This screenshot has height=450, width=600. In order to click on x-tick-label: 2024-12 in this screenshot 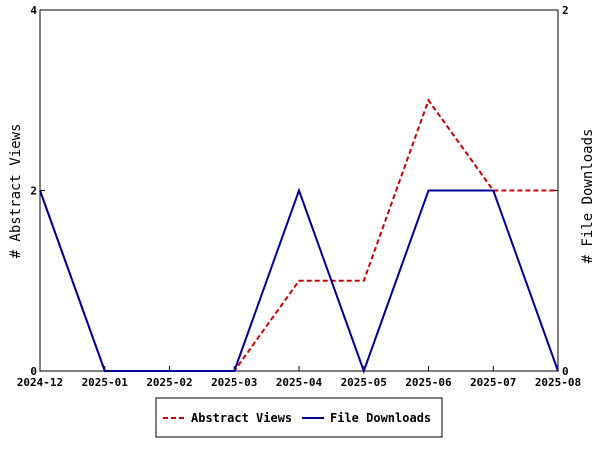, I will do `click(40, 382)`.